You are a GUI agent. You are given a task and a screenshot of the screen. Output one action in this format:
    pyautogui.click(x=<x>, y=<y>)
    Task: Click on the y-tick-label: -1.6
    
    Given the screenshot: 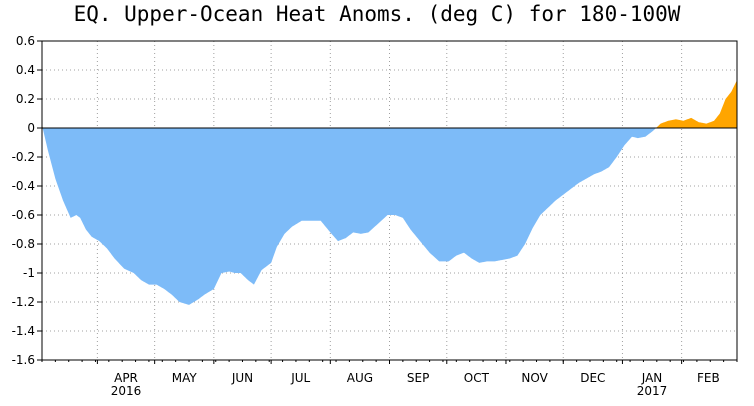 What is the action you would take?
    pyautogui.click(x=23, y=360)
    